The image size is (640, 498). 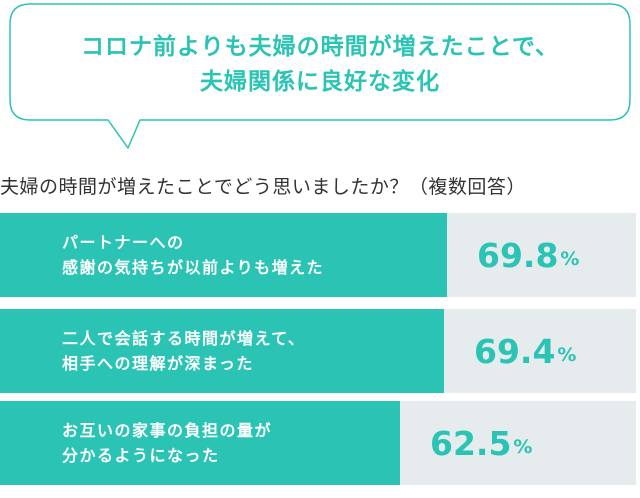 I want to click on bar-label: パートナーへの感謝の気持ちが以前よりも増えた, so click(x=242, y=255).